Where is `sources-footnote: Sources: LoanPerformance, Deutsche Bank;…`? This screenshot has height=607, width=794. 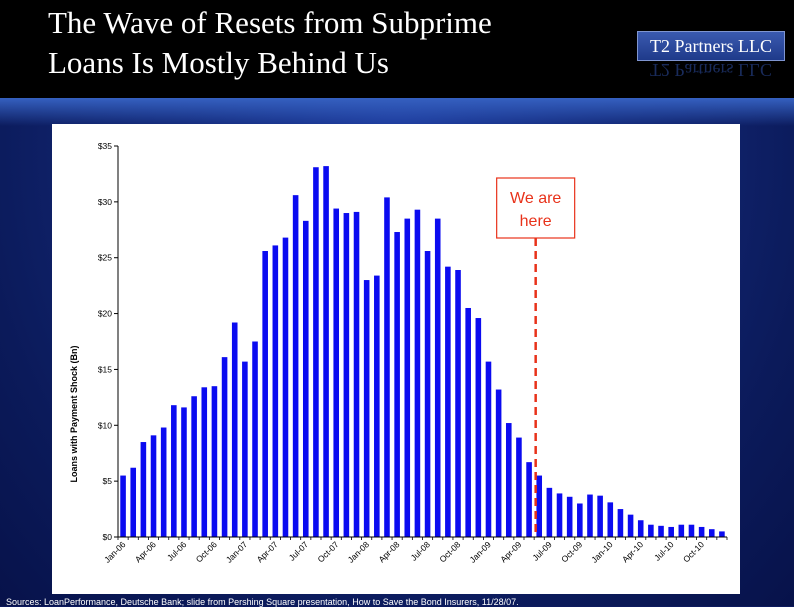
sources-footnote: Sources: LoanPerformance, Deutsche Bank;… is located at coordinates (262, 602).